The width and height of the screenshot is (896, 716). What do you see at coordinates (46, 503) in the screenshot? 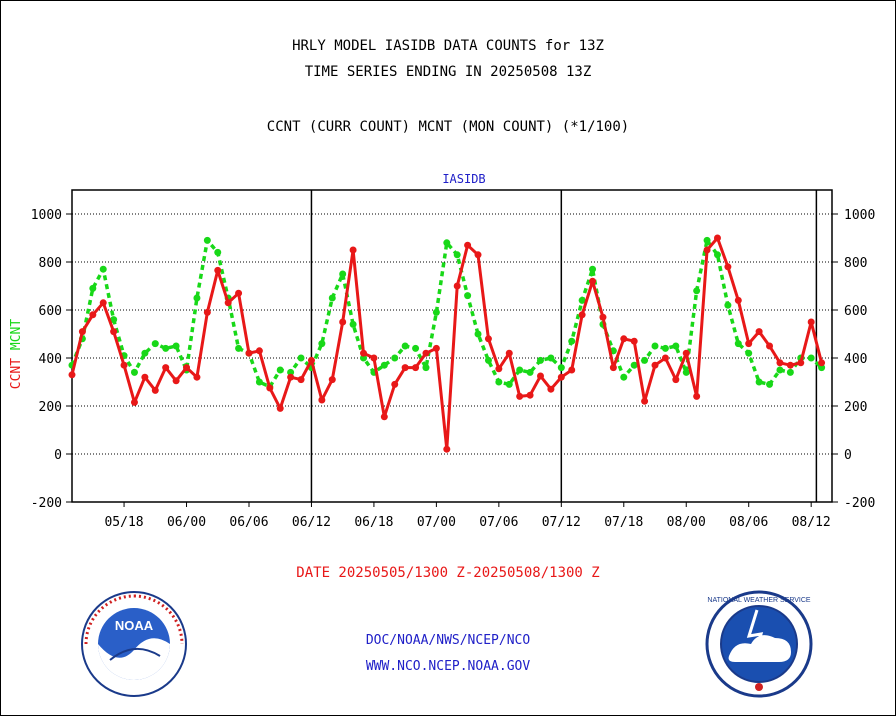
I see `y-tick-label-left: -200` at bounding box center [46, 503].